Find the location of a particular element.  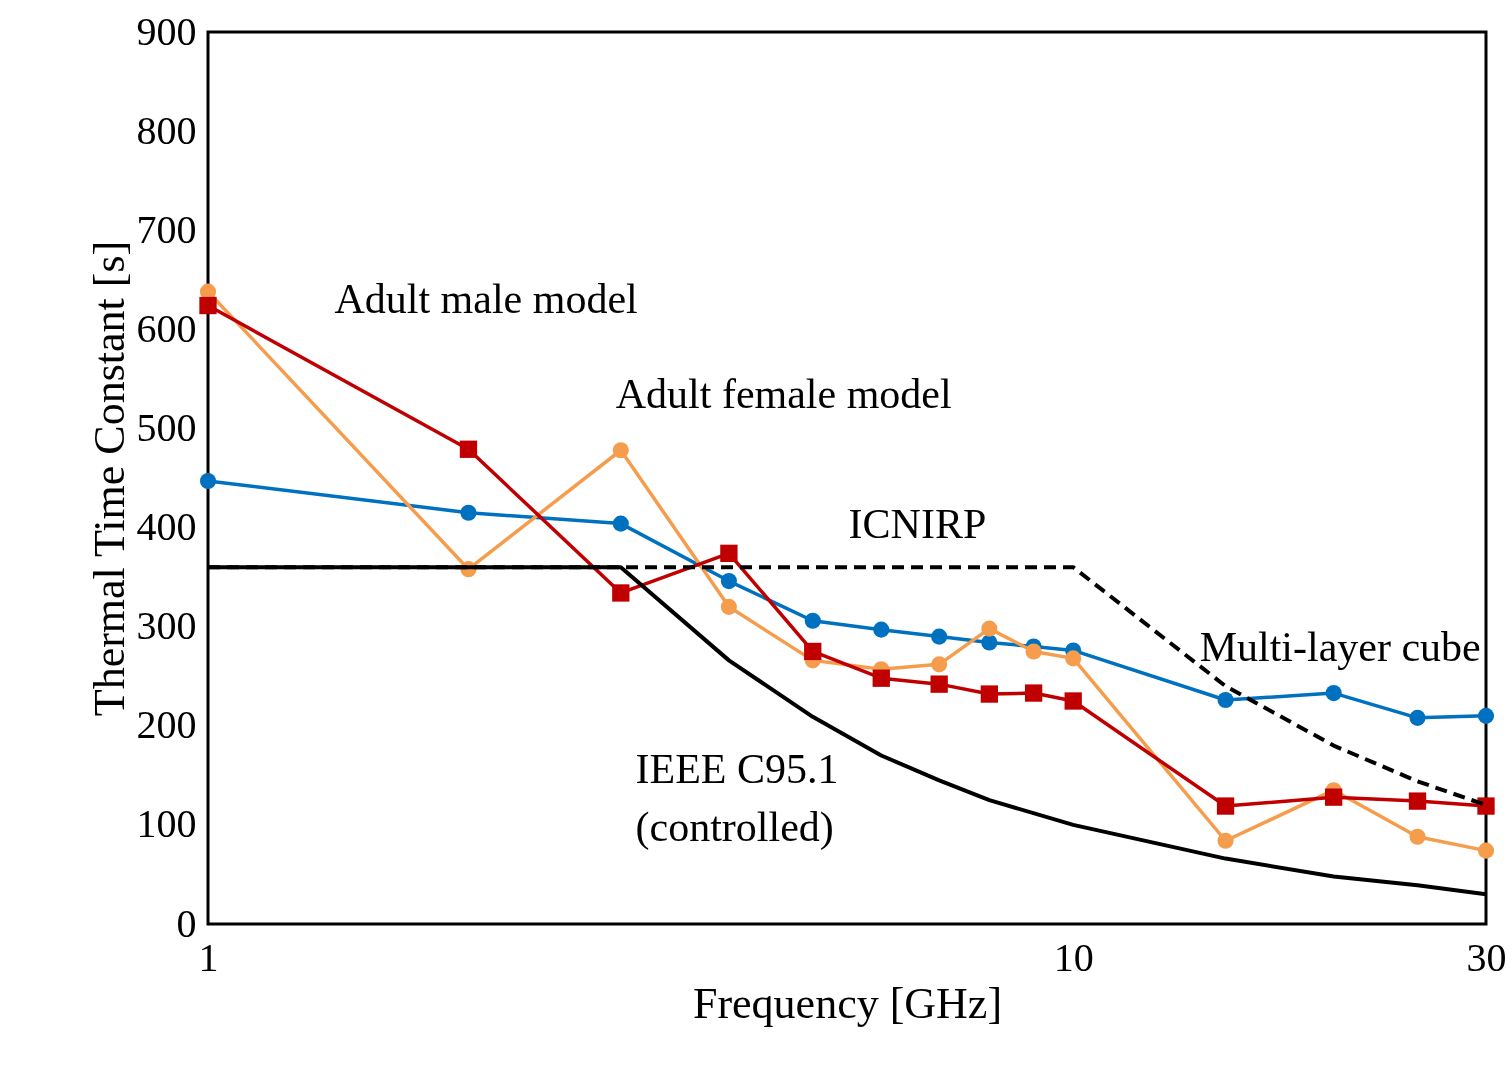

y-tick-label: 900 is located at coordinates (166, 31).